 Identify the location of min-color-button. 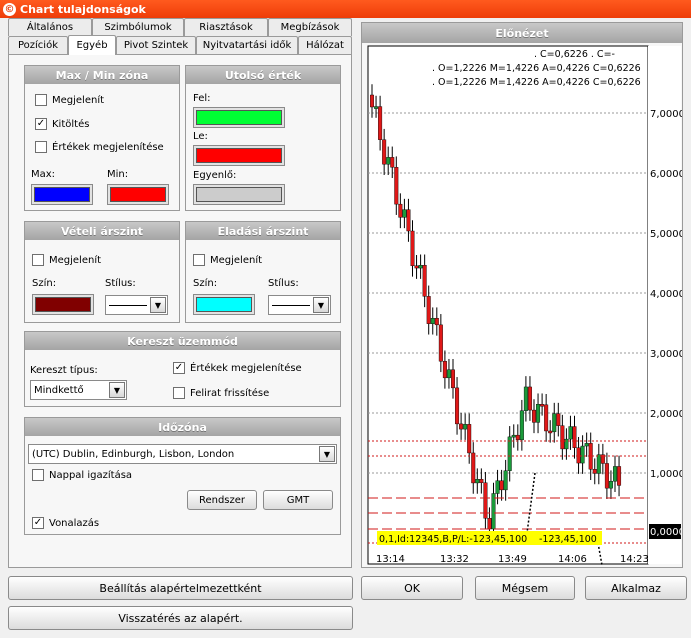
(138, 194).